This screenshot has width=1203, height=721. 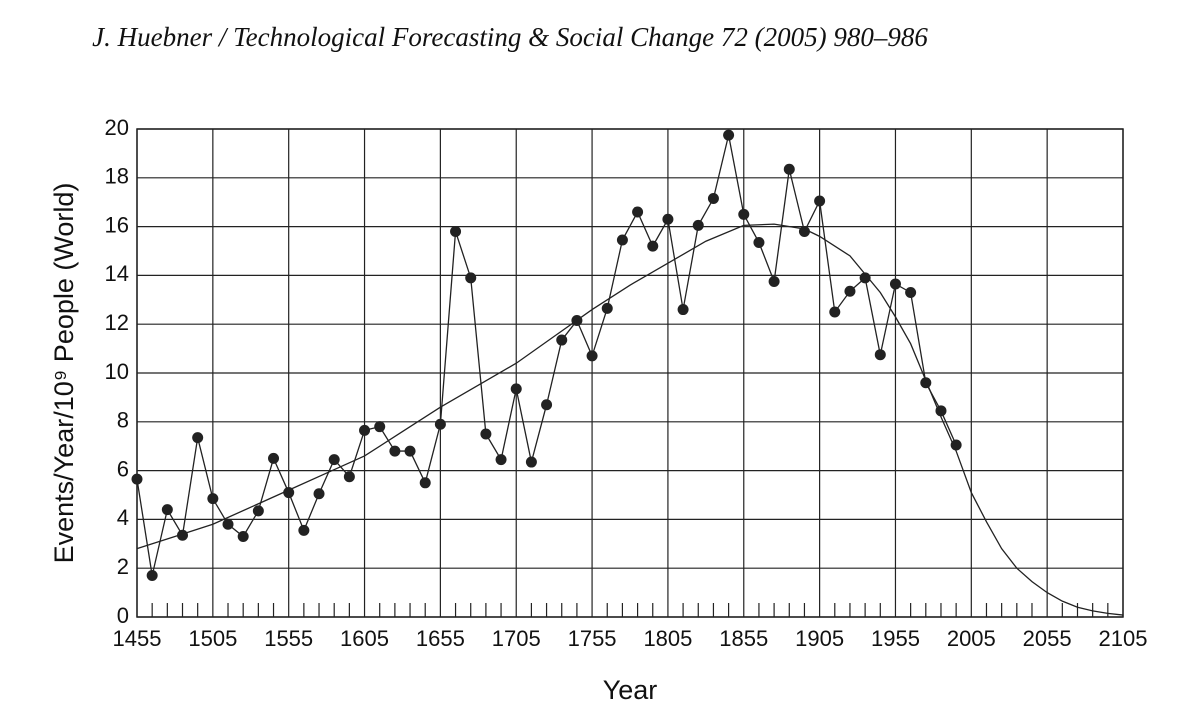 I want to click on x-axis-label: Year, so click(x=630, y=690).